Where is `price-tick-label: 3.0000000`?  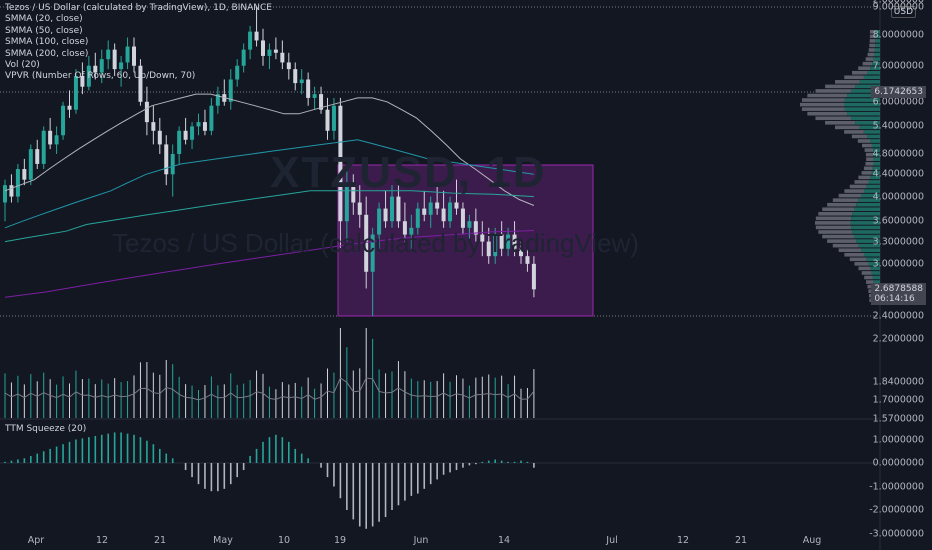 price-tick-label: 3.0000000 is located at coordinates (898, 264).